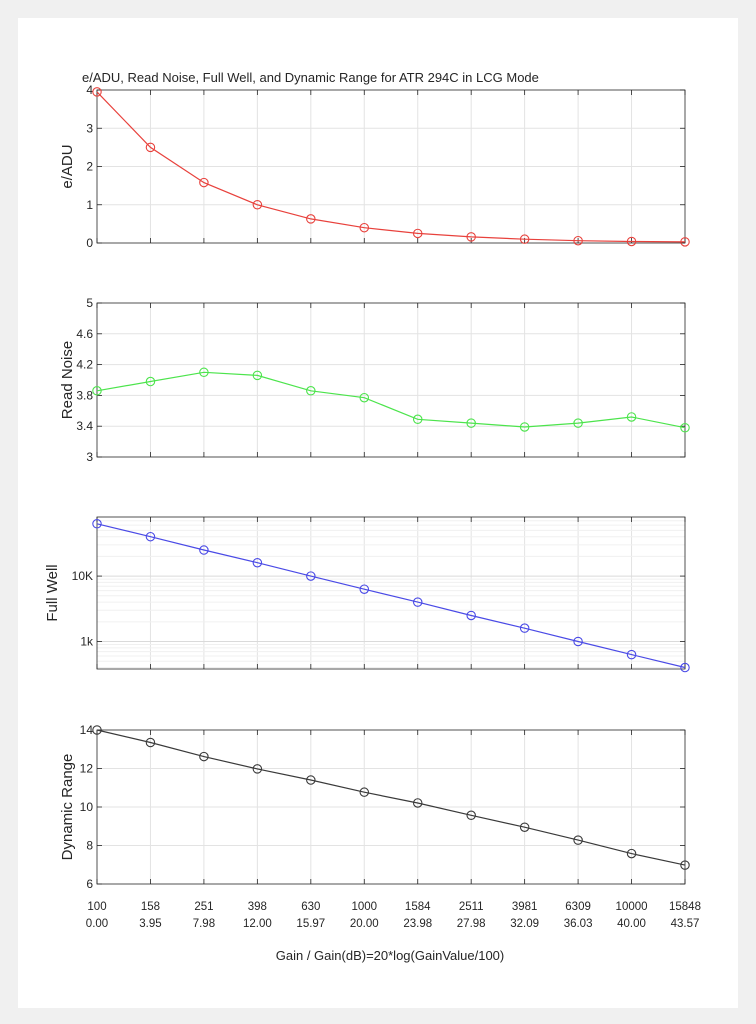  What do you see at coordinates (204, 924) in the screenshot?
I see `x-tick-label-db: 7.98` at bounding box center [204, 924].